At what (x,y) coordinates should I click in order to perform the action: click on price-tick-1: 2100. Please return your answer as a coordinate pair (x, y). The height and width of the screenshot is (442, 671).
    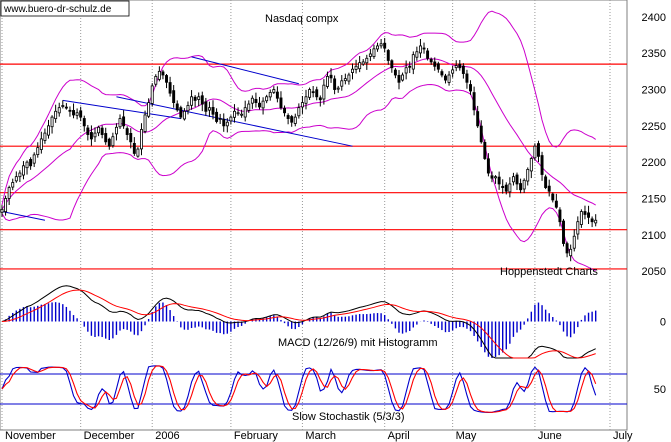
    Looking at the image, I should click on (654, 236).